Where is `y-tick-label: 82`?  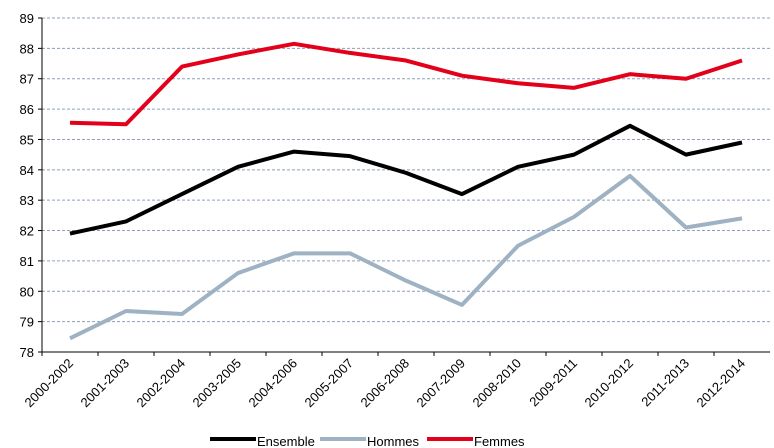 y-tick-label: 82 is located at coordinates (27, 231).